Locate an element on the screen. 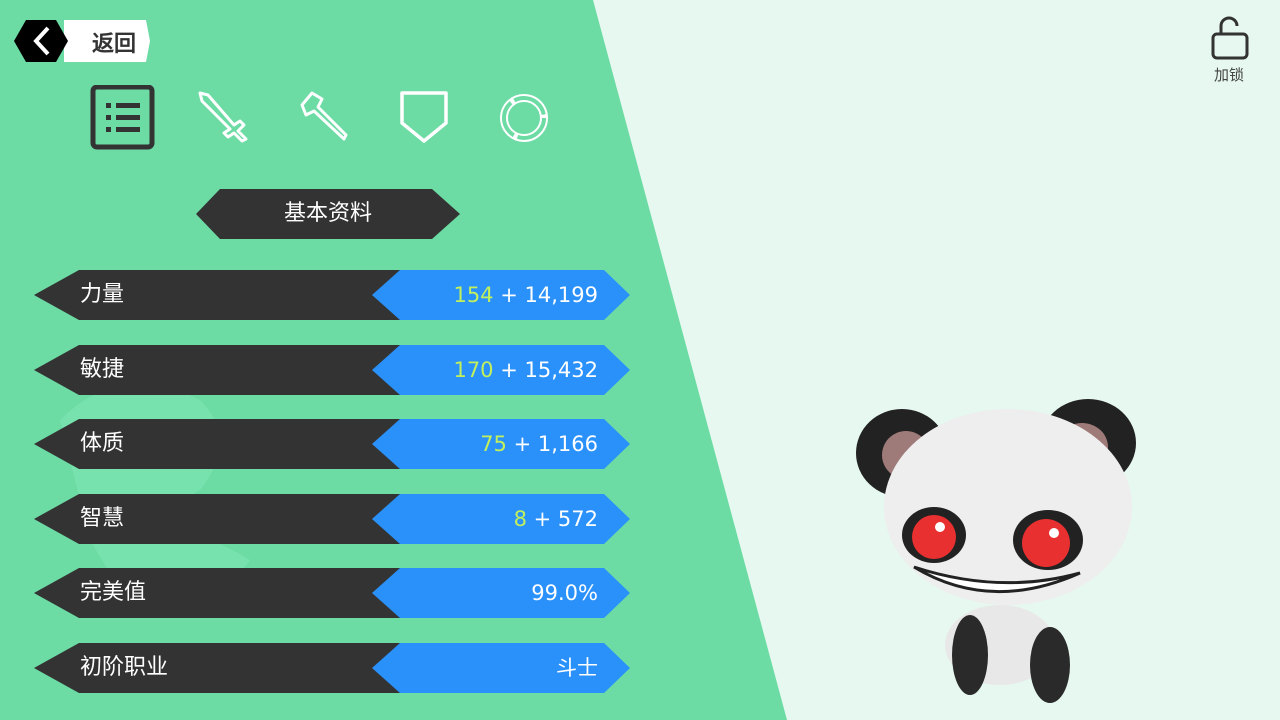  stat-bonus: + 572 is located at coordinates (565, 519).